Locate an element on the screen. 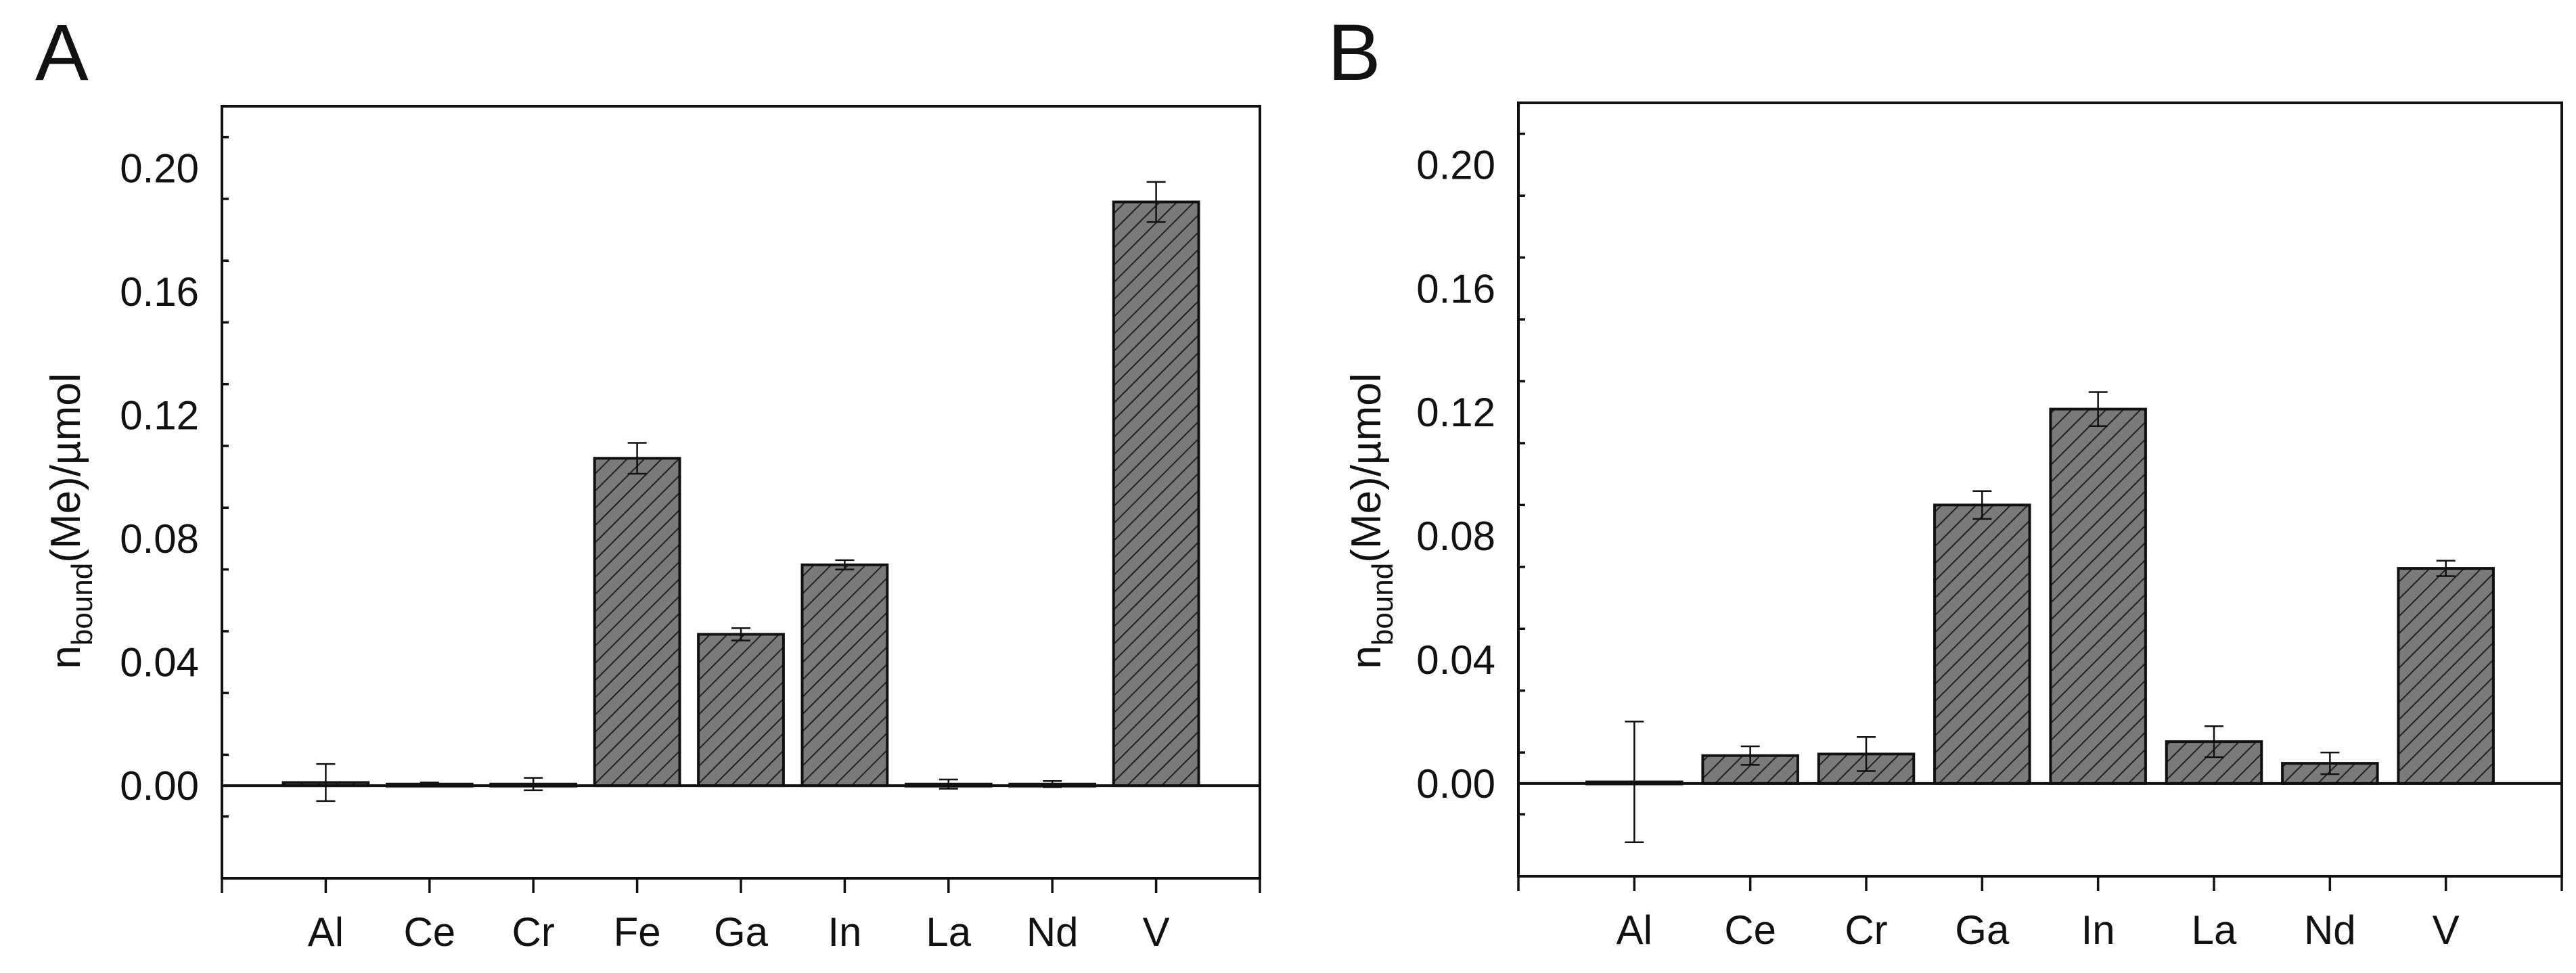 Image resolution: width=2576 pixels, height=973 pixels. panel-a-y-axis-title: nbound(Me)/µmol is located at coordinates (71, 521).